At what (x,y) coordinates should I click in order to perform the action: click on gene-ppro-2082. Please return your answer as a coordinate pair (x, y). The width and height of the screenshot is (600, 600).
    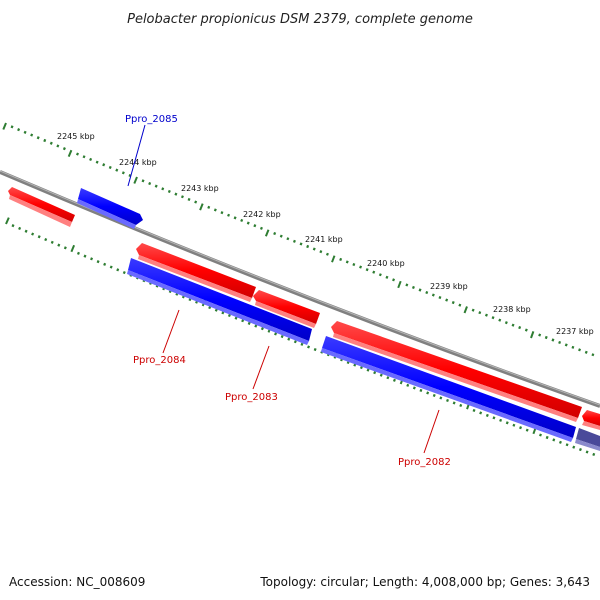
    Looking at the image, I should click on (456, 371).